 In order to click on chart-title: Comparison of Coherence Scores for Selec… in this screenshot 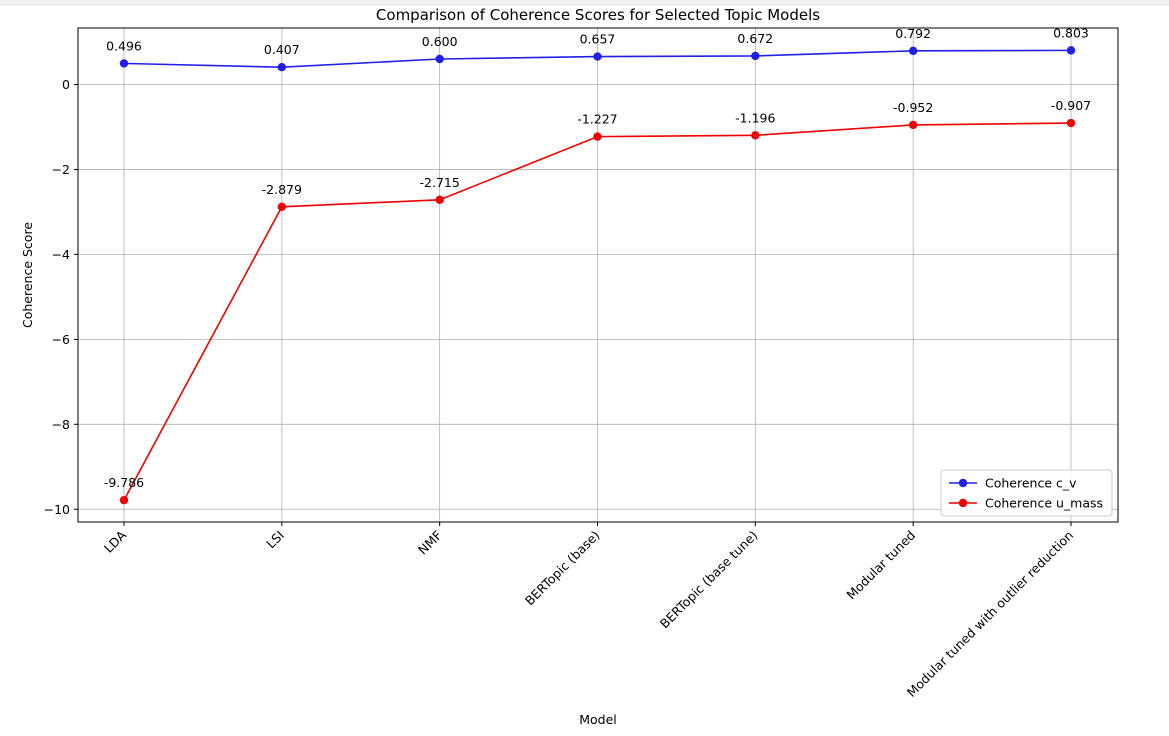, I will do `click(598, 15)`.